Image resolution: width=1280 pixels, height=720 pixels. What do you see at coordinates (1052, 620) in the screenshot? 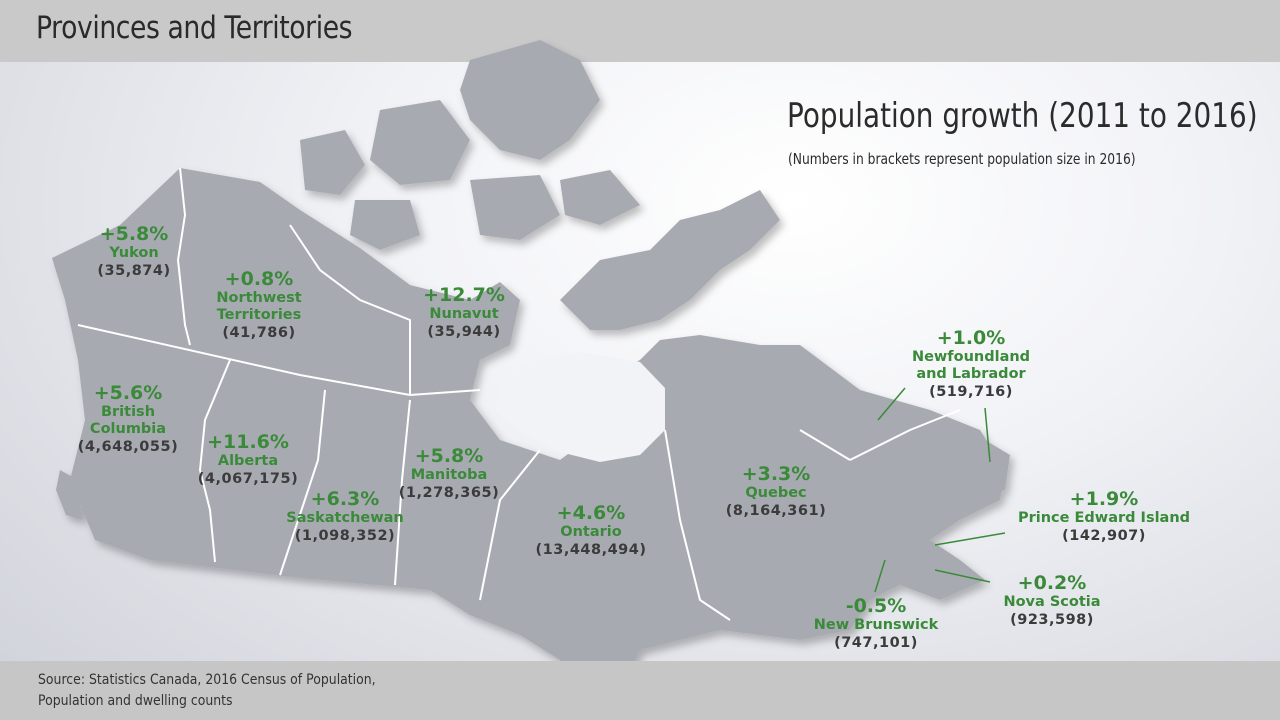
I see `ns-population: (923,598)` at bounding box center [1052, 620].